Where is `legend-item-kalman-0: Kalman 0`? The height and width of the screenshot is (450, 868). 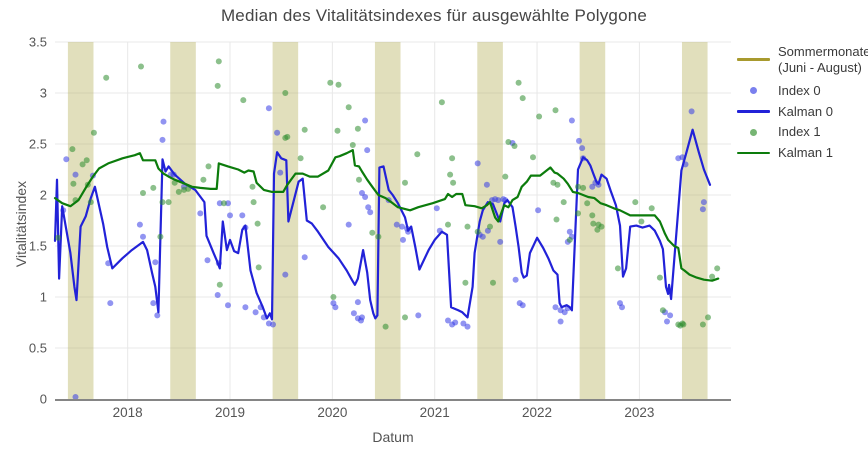 legend-item-kalman-0: Kalman 0 is located at coordinates (802, 112).